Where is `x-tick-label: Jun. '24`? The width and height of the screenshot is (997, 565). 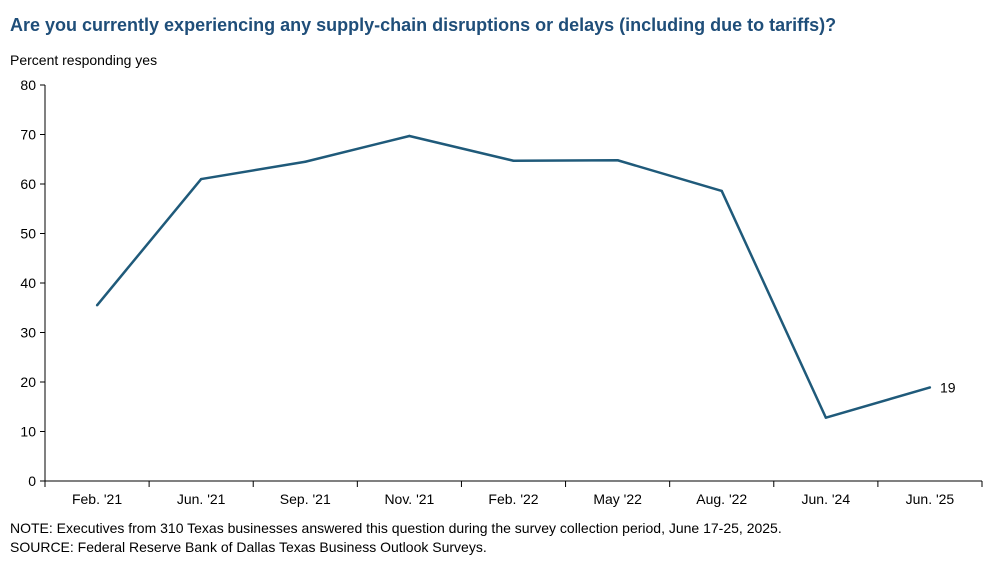
x-tick-label: Jun. '24 is located at coordinates (826, 499).